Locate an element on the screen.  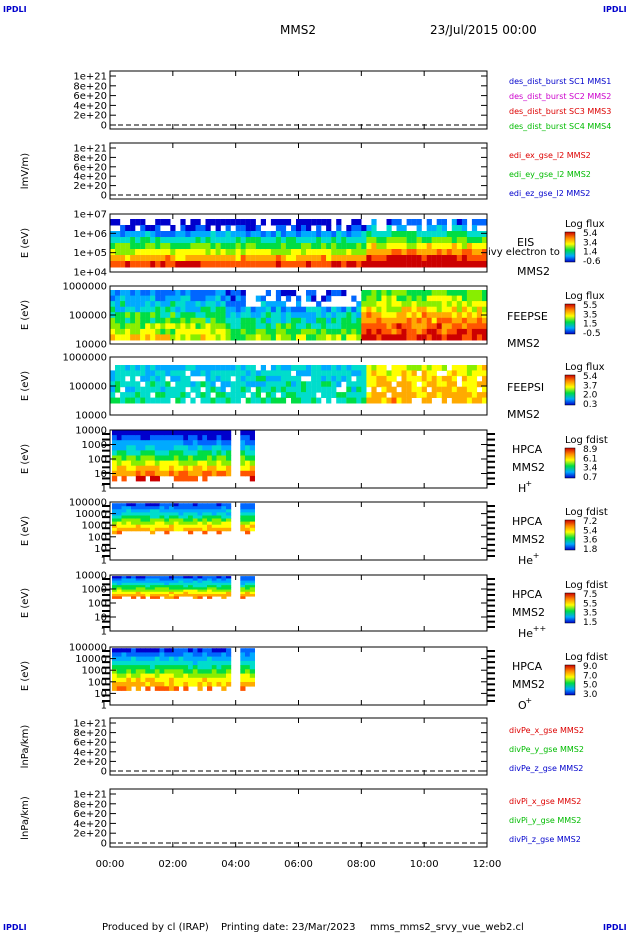
y-tick-label: 1 is located at coordinates (104, 632).